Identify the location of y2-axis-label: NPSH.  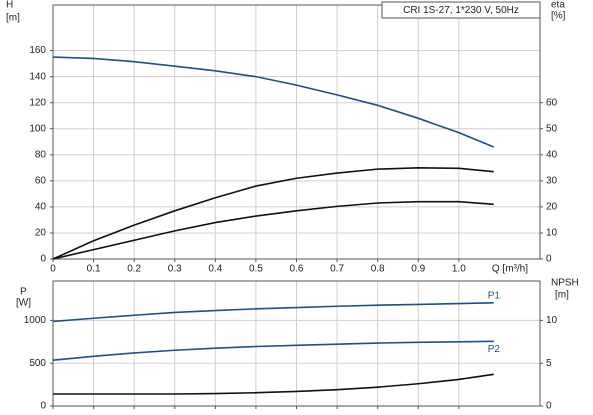
(565, 283).